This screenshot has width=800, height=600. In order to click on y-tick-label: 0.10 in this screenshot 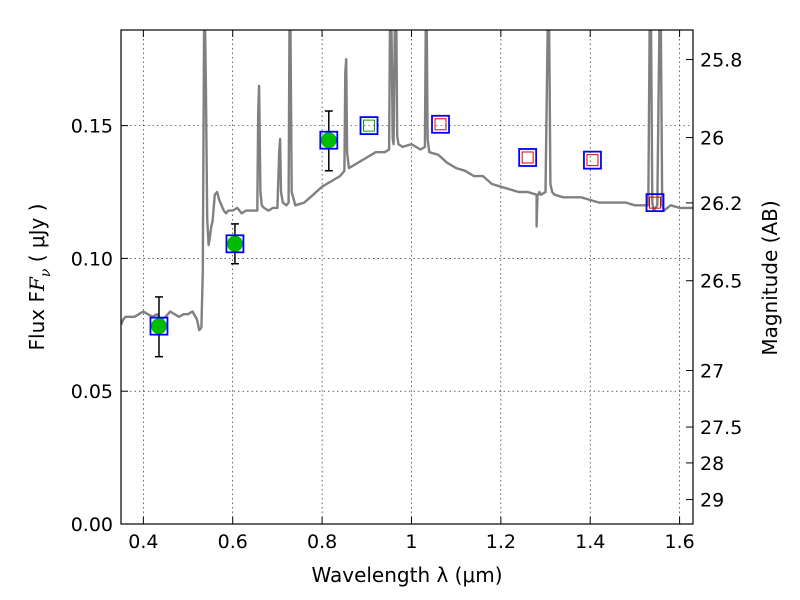, I will do `click(92, 259)`.